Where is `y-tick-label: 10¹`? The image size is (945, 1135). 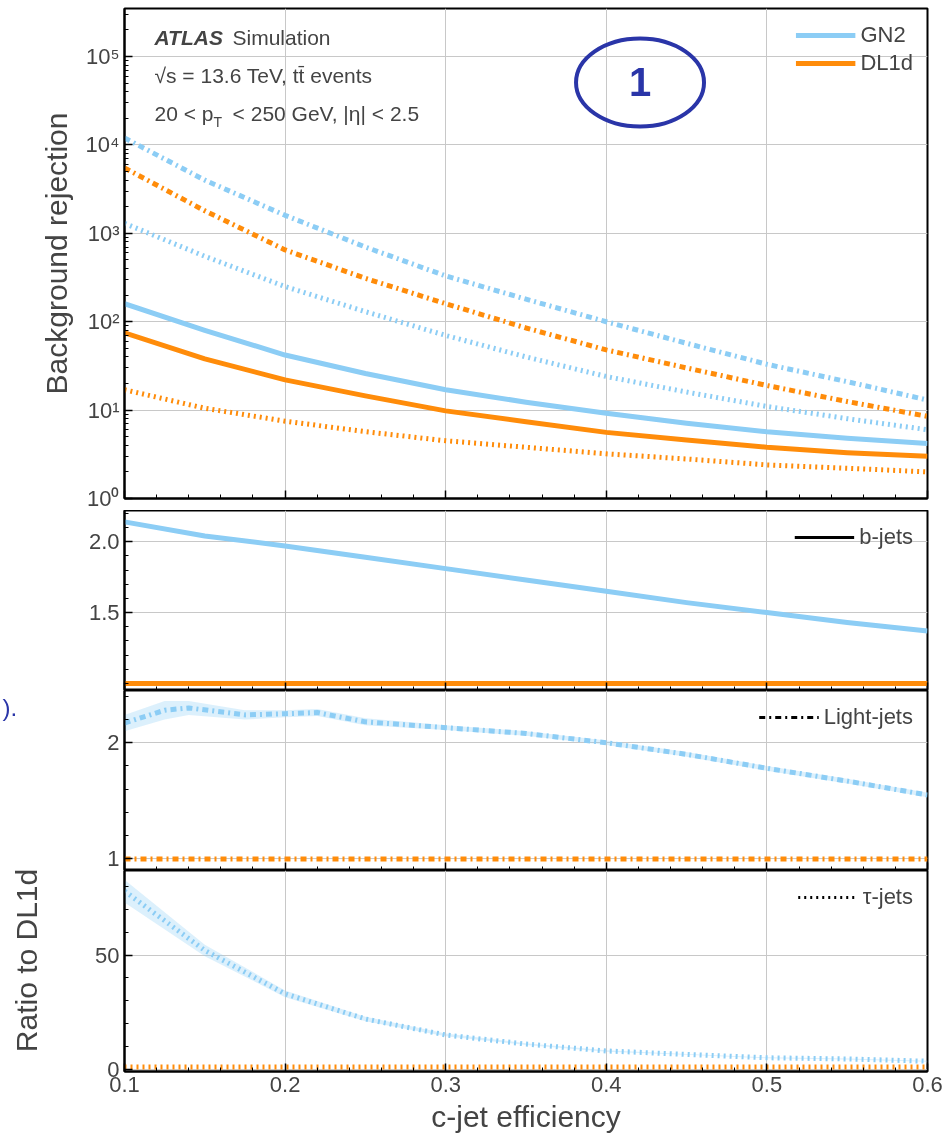
y-tick-label: 10¹ is located at coordinates (103, 410).